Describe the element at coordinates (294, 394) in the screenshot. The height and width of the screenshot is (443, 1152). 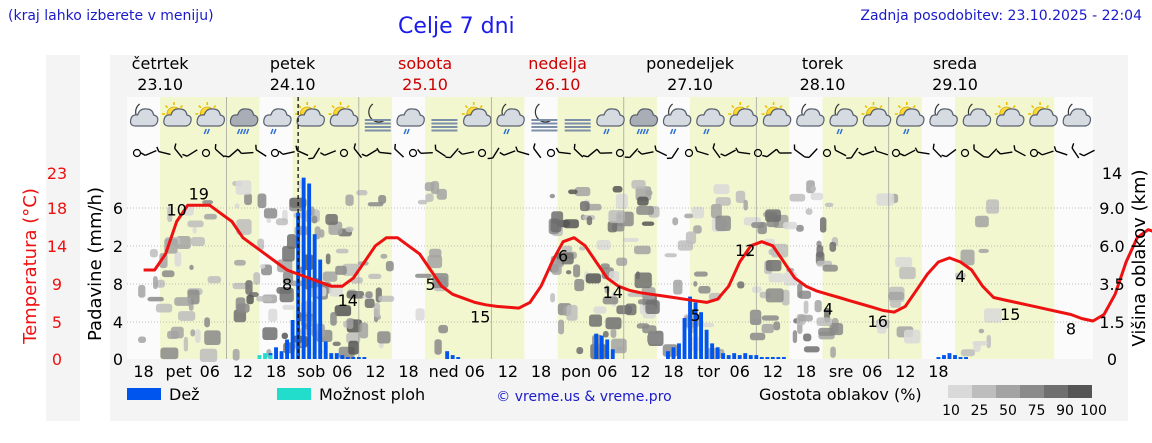
I see `storm-legend-swatch` at that location.